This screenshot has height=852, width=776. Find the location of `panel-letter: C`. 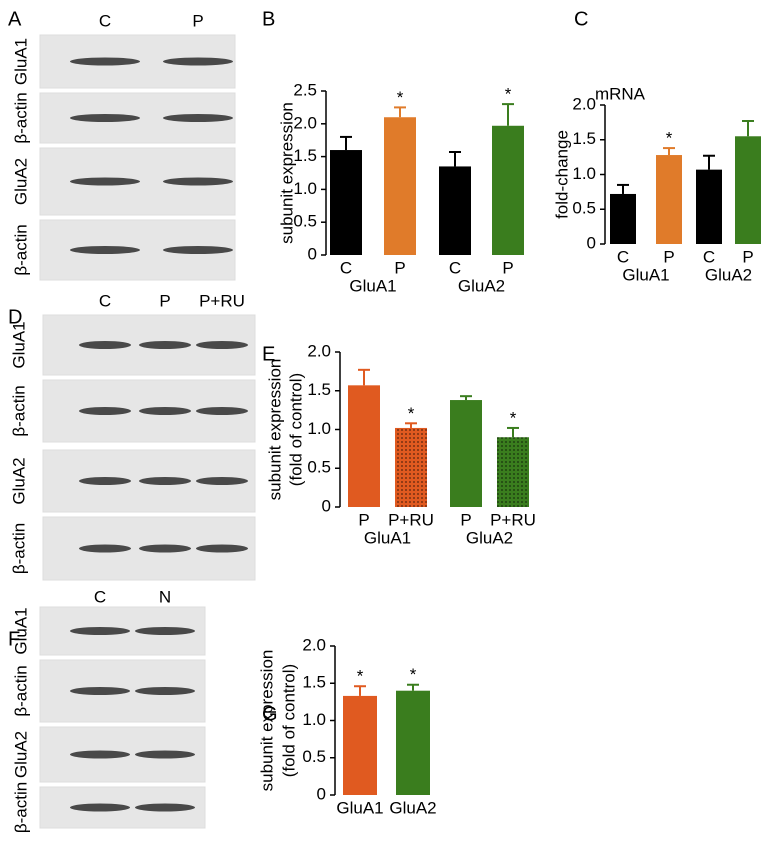

panel-letter: C is located at coordinates (581, 19).